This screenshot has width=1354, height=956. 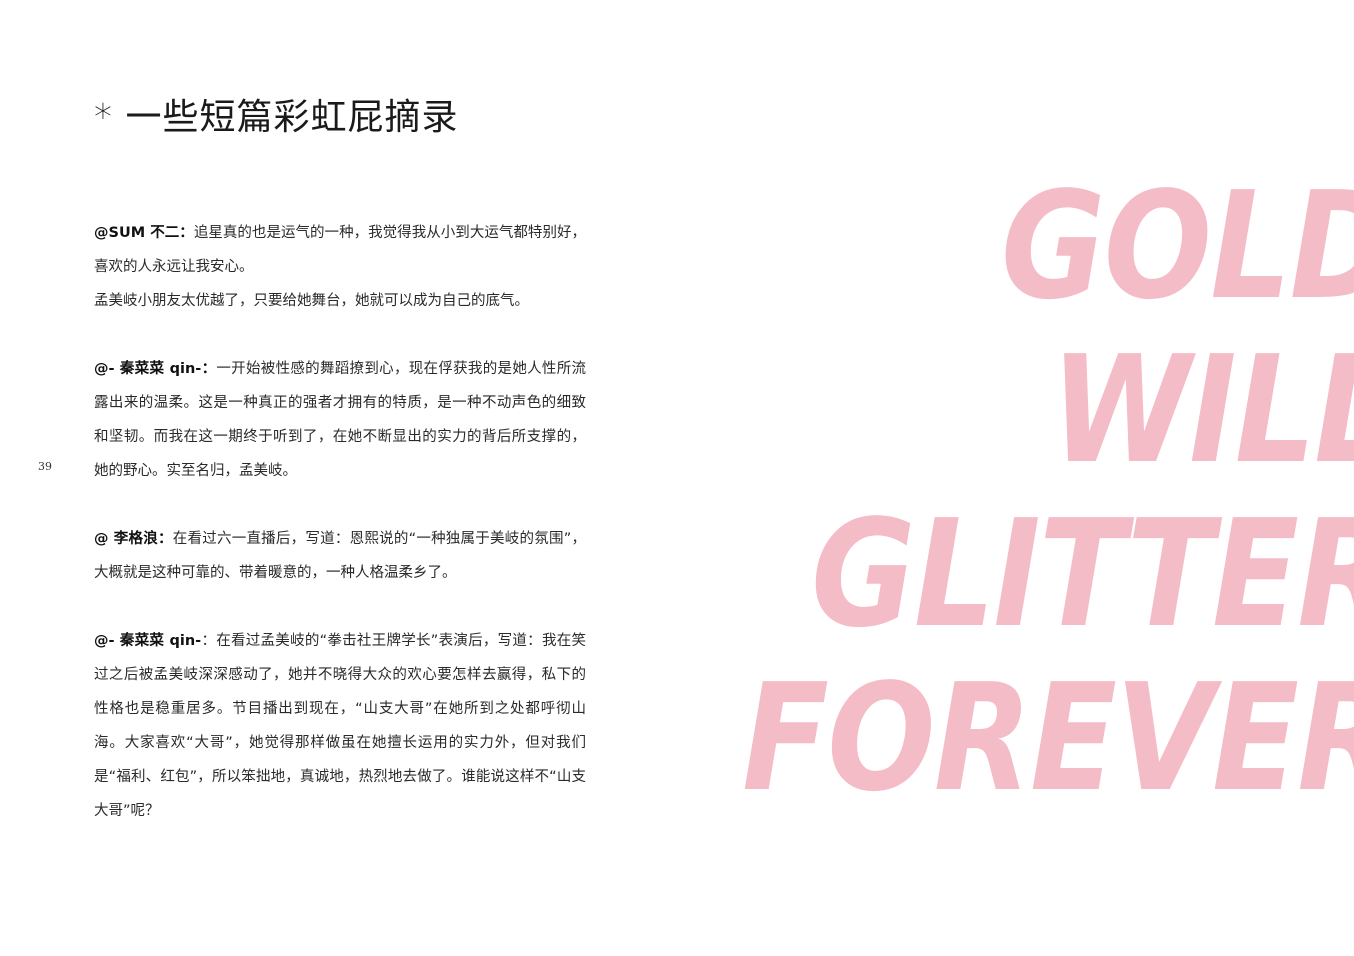 I want to click on quote-paragraph: 孟美岐小朋友太优越了，只要给她舞台，她就可以成为自己的底气。, so click(x=311, y=301).